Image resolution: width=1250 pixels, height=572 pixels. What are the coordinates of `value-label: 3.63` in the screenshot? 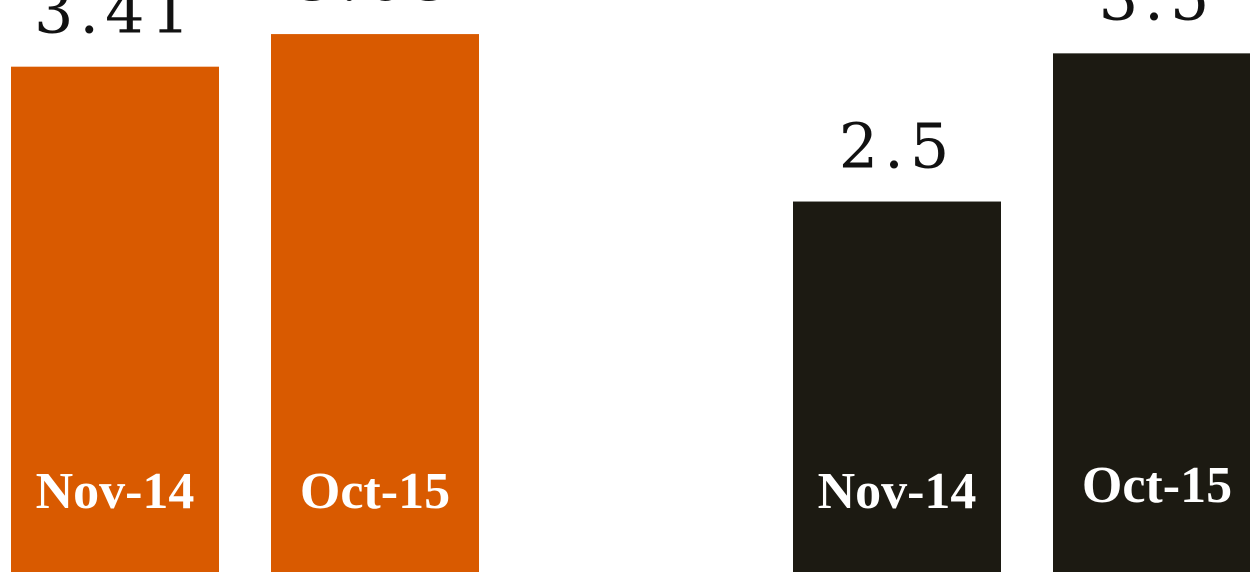 It's located at (375, 7).